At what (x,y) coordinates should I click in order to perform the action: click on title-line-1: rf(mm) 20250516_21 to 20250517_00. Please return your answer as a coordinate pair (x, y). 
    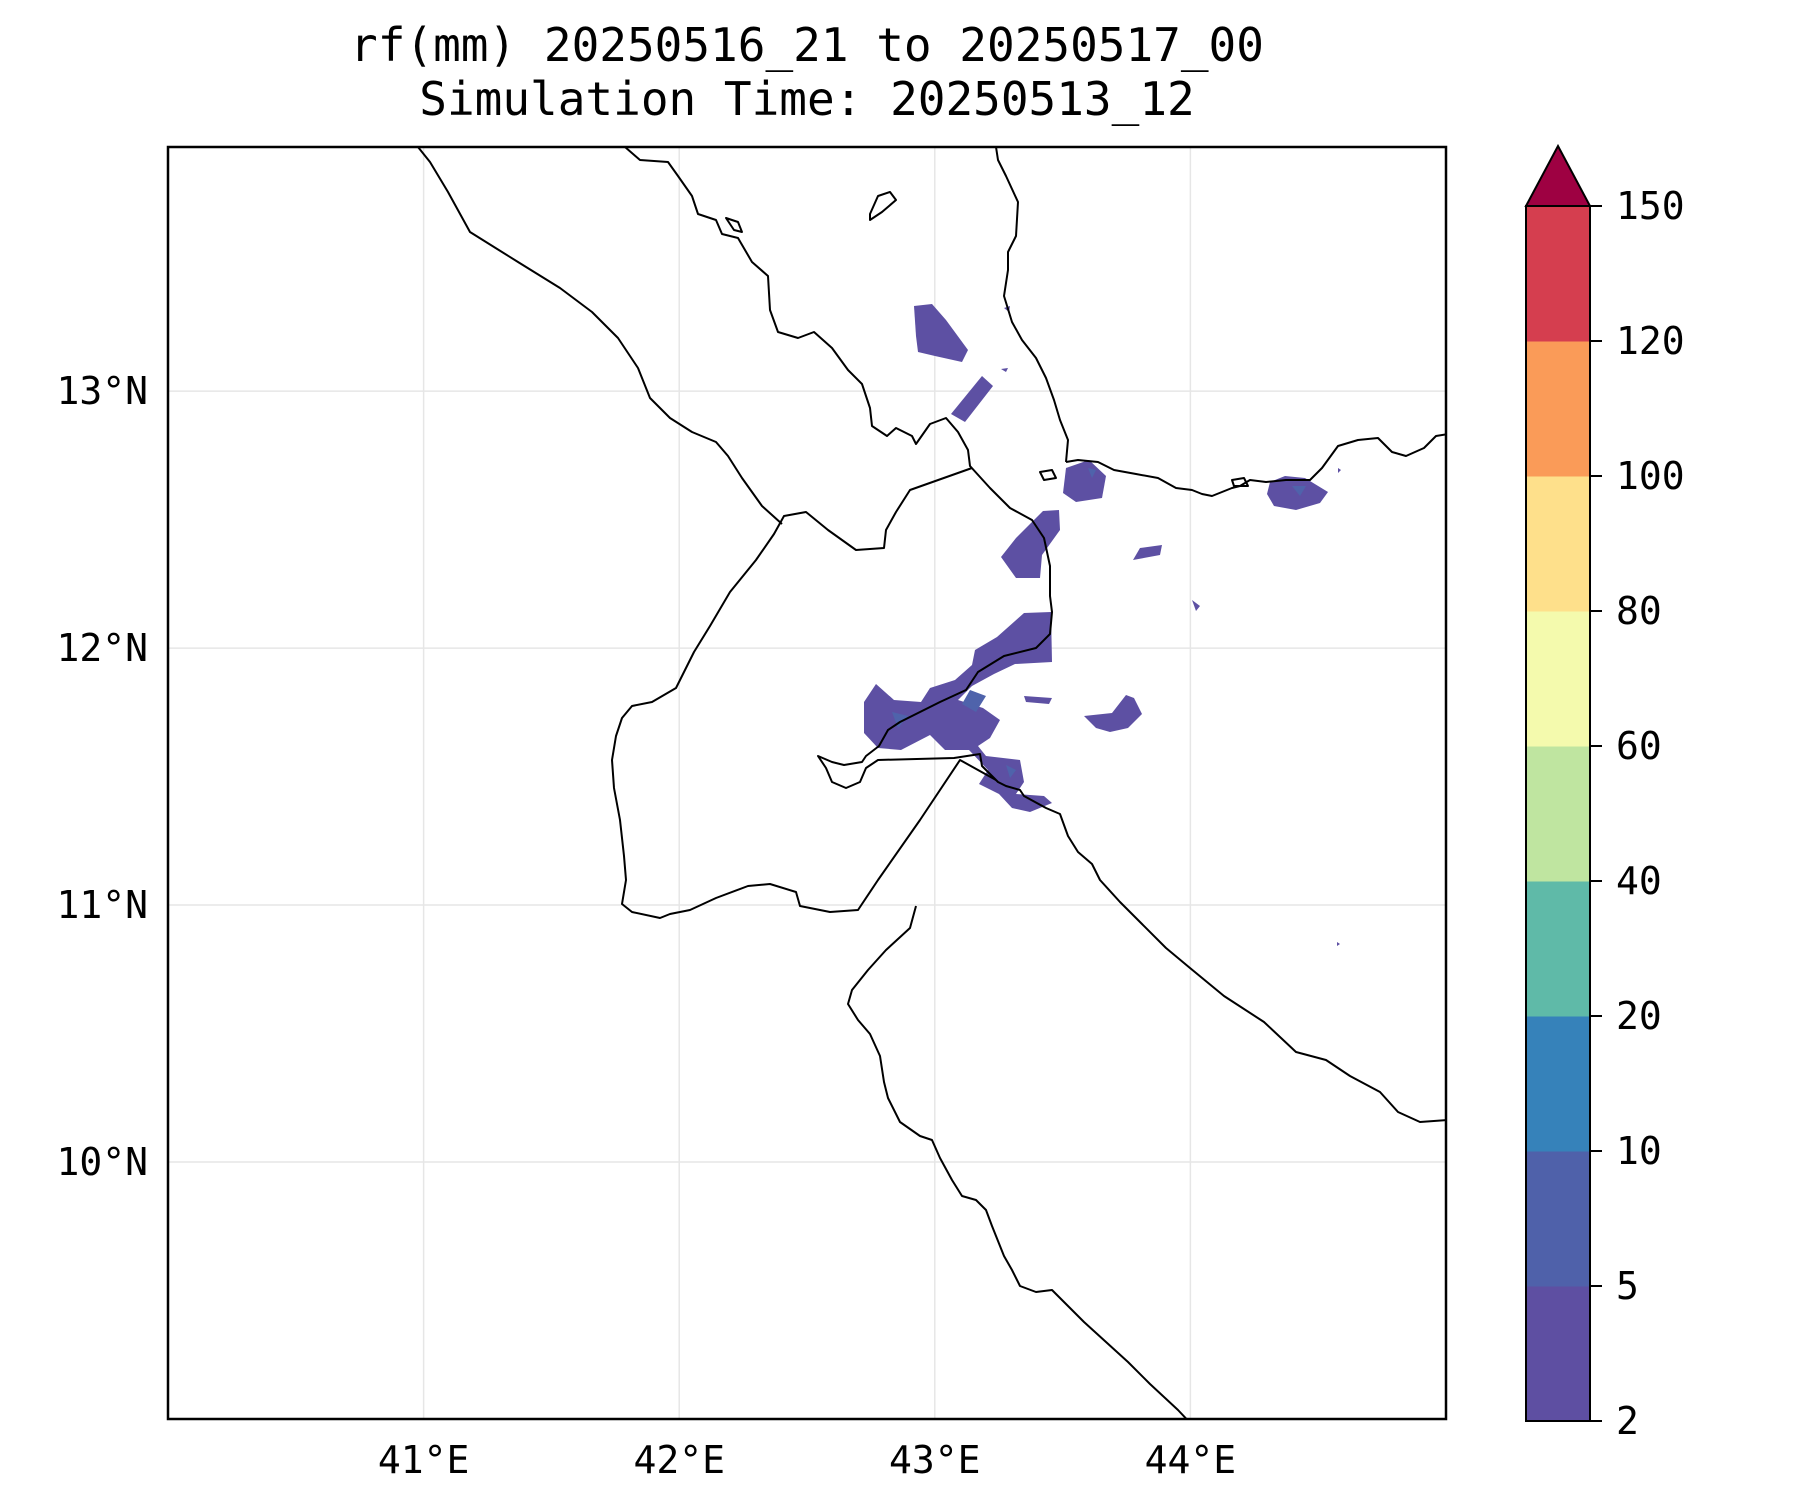
    Looking at the image, I should click on (807, 45).